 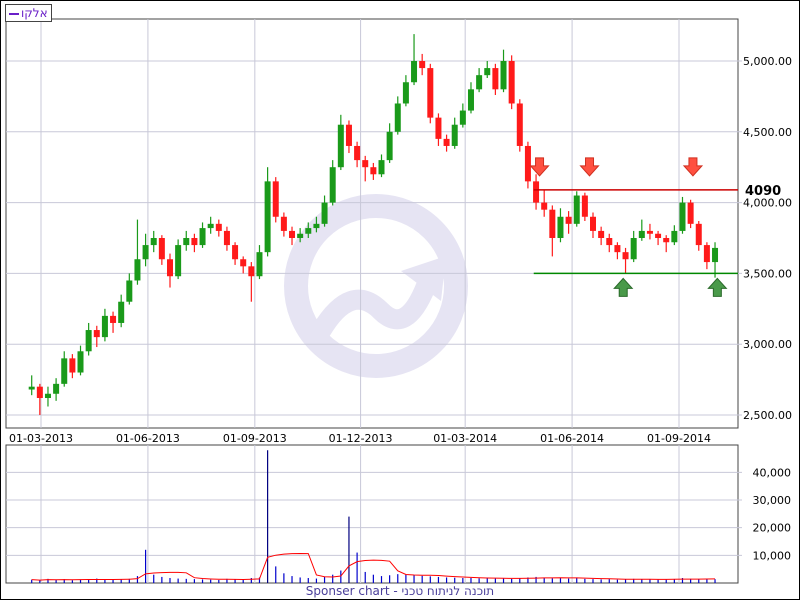 What do you see at coordinates (28, 13) in the screenshot?
I see `legend: אלקו` at bounding box center [28, 13].